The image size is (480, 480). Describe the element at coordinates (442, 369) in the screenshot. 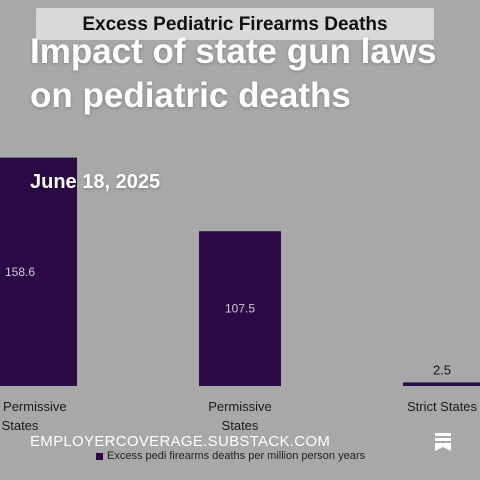

I see `bar-value-label: 2.5` at that location.